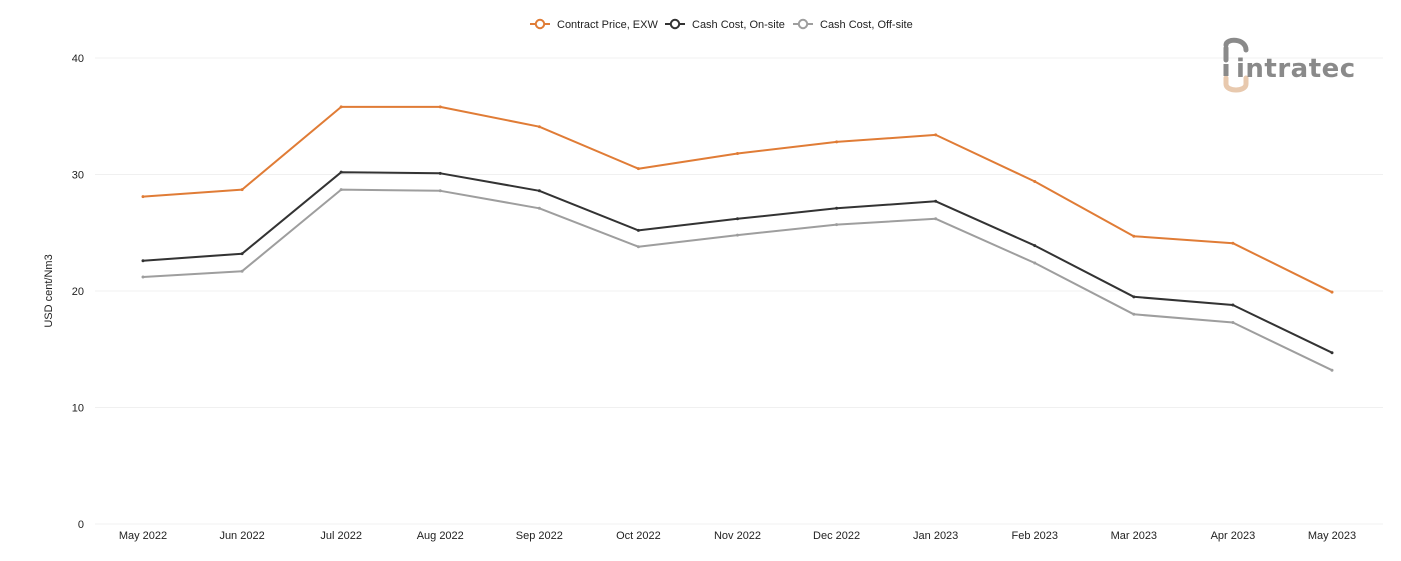 This screenshot has width=1401, height=561. I want to click on x-tick-label: May 2022, so click(143, 536).